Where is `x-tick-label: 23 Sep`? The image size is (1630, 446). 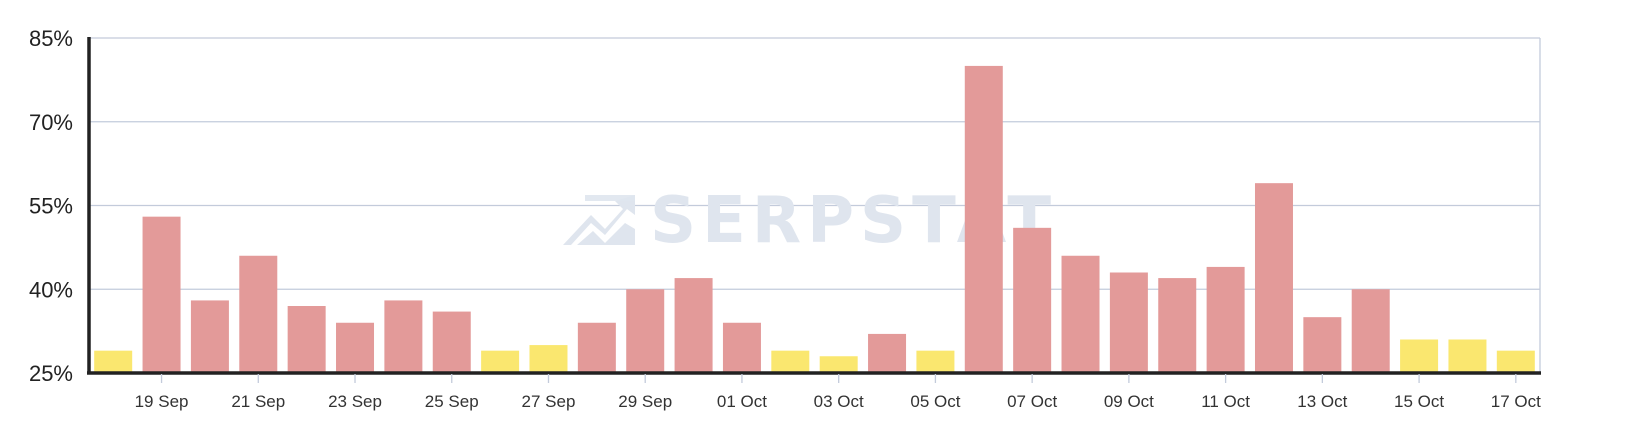 x-tick-label: 23 Sep is located at coordinates (355, 401).